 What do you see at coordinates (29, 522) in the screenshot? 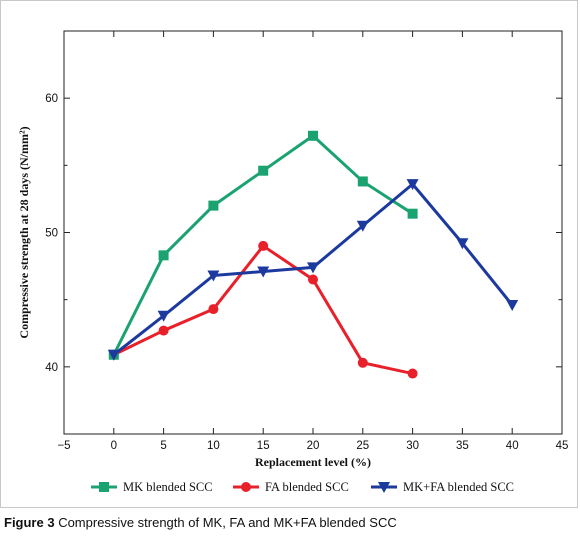
I see `caption-label: Figure 3` at bounding box center [29, 522].